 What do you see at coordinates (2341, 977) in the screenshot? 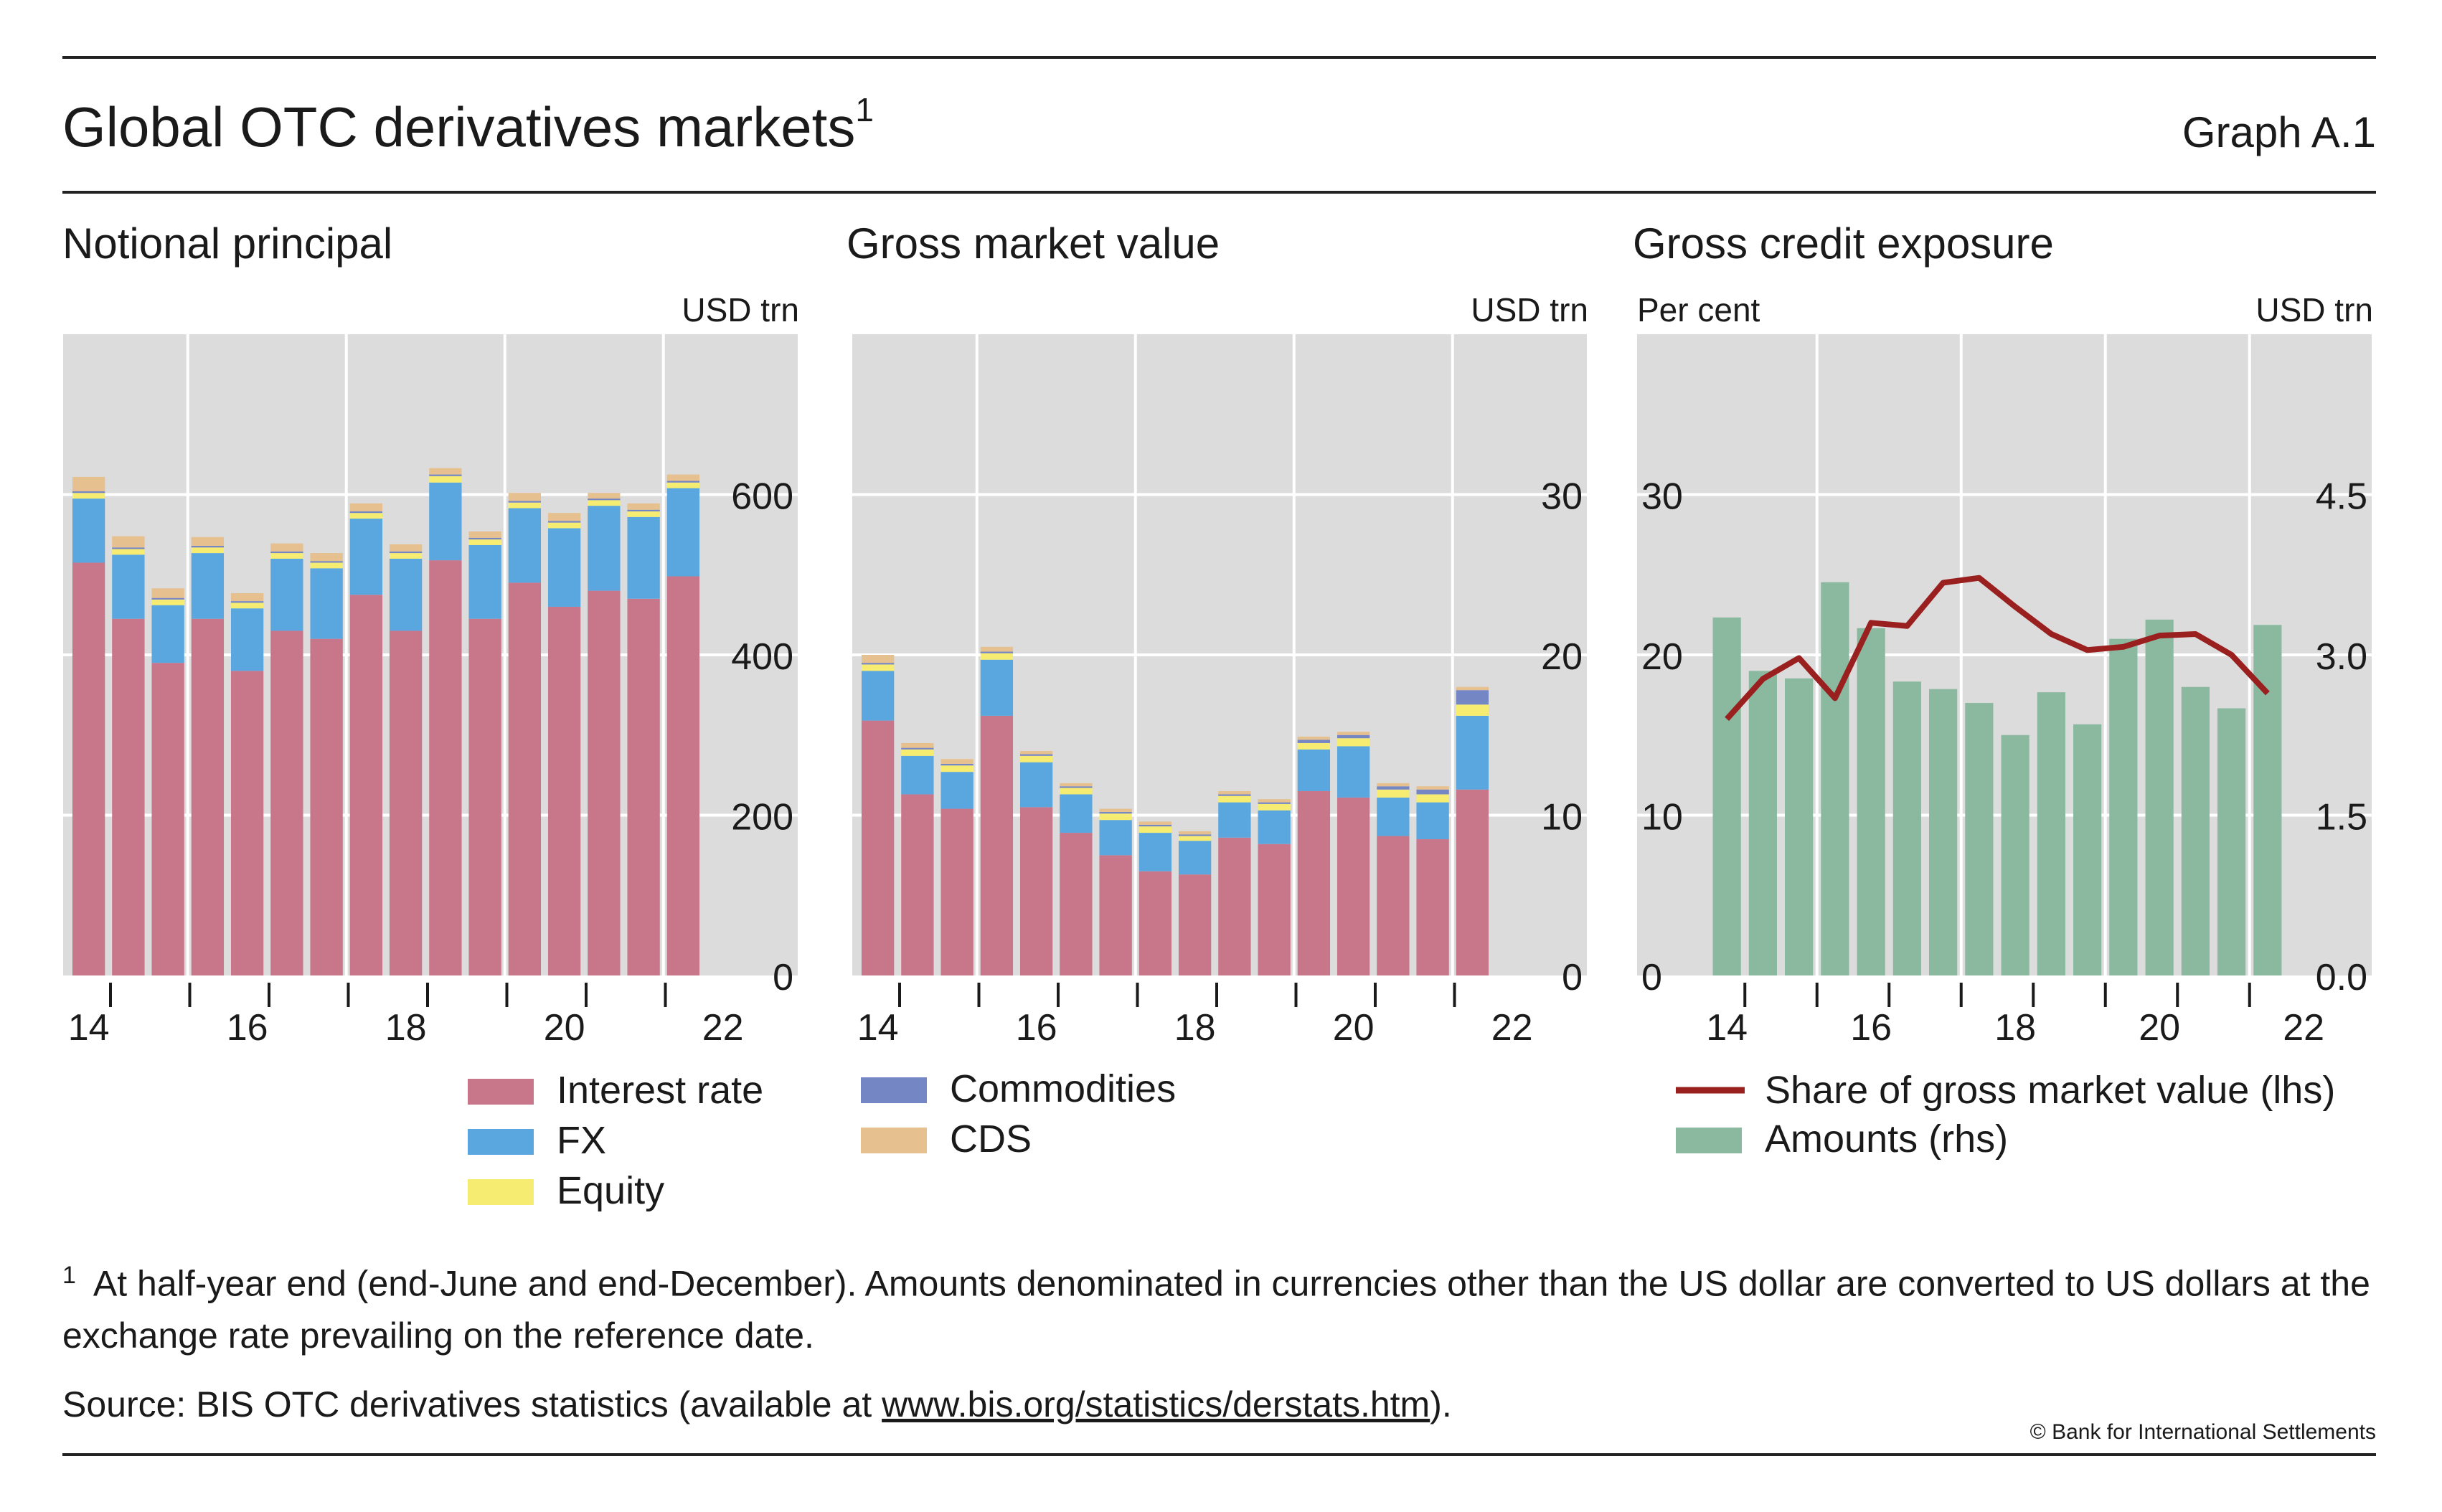
I see `y-tick-label-right: 0.0` at bounding box center [2341, 977].